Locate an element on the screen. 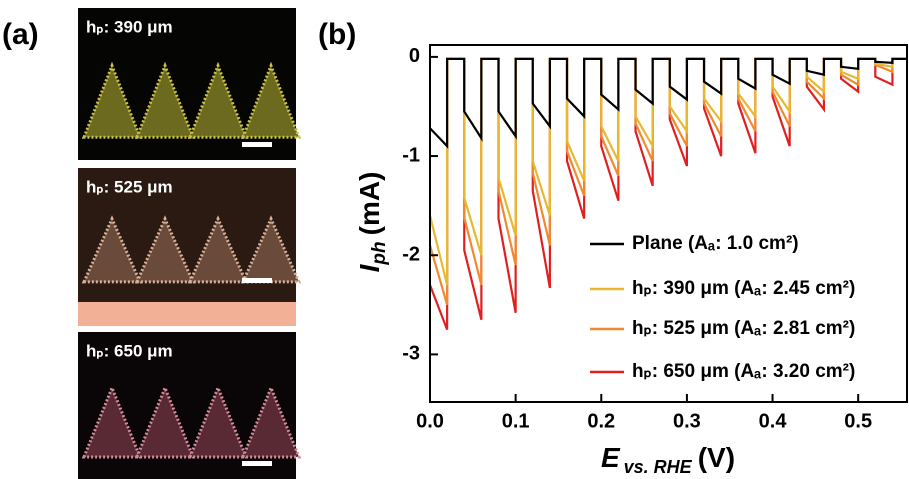 This screenshot has height=479, width=909. panel-label: (b) is located at coordinates (337, 34).